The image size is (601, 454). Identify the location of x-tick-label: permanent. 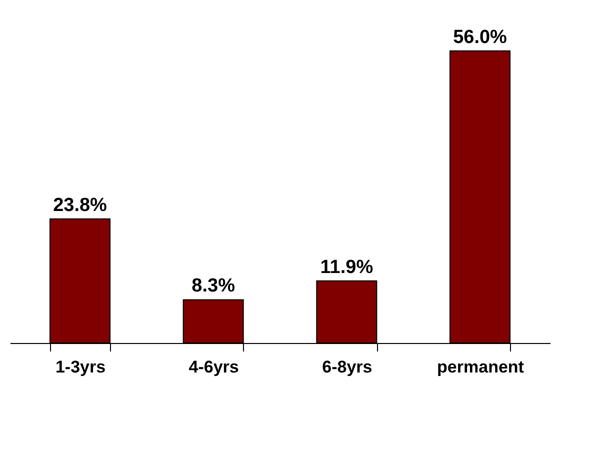
(480, 367).